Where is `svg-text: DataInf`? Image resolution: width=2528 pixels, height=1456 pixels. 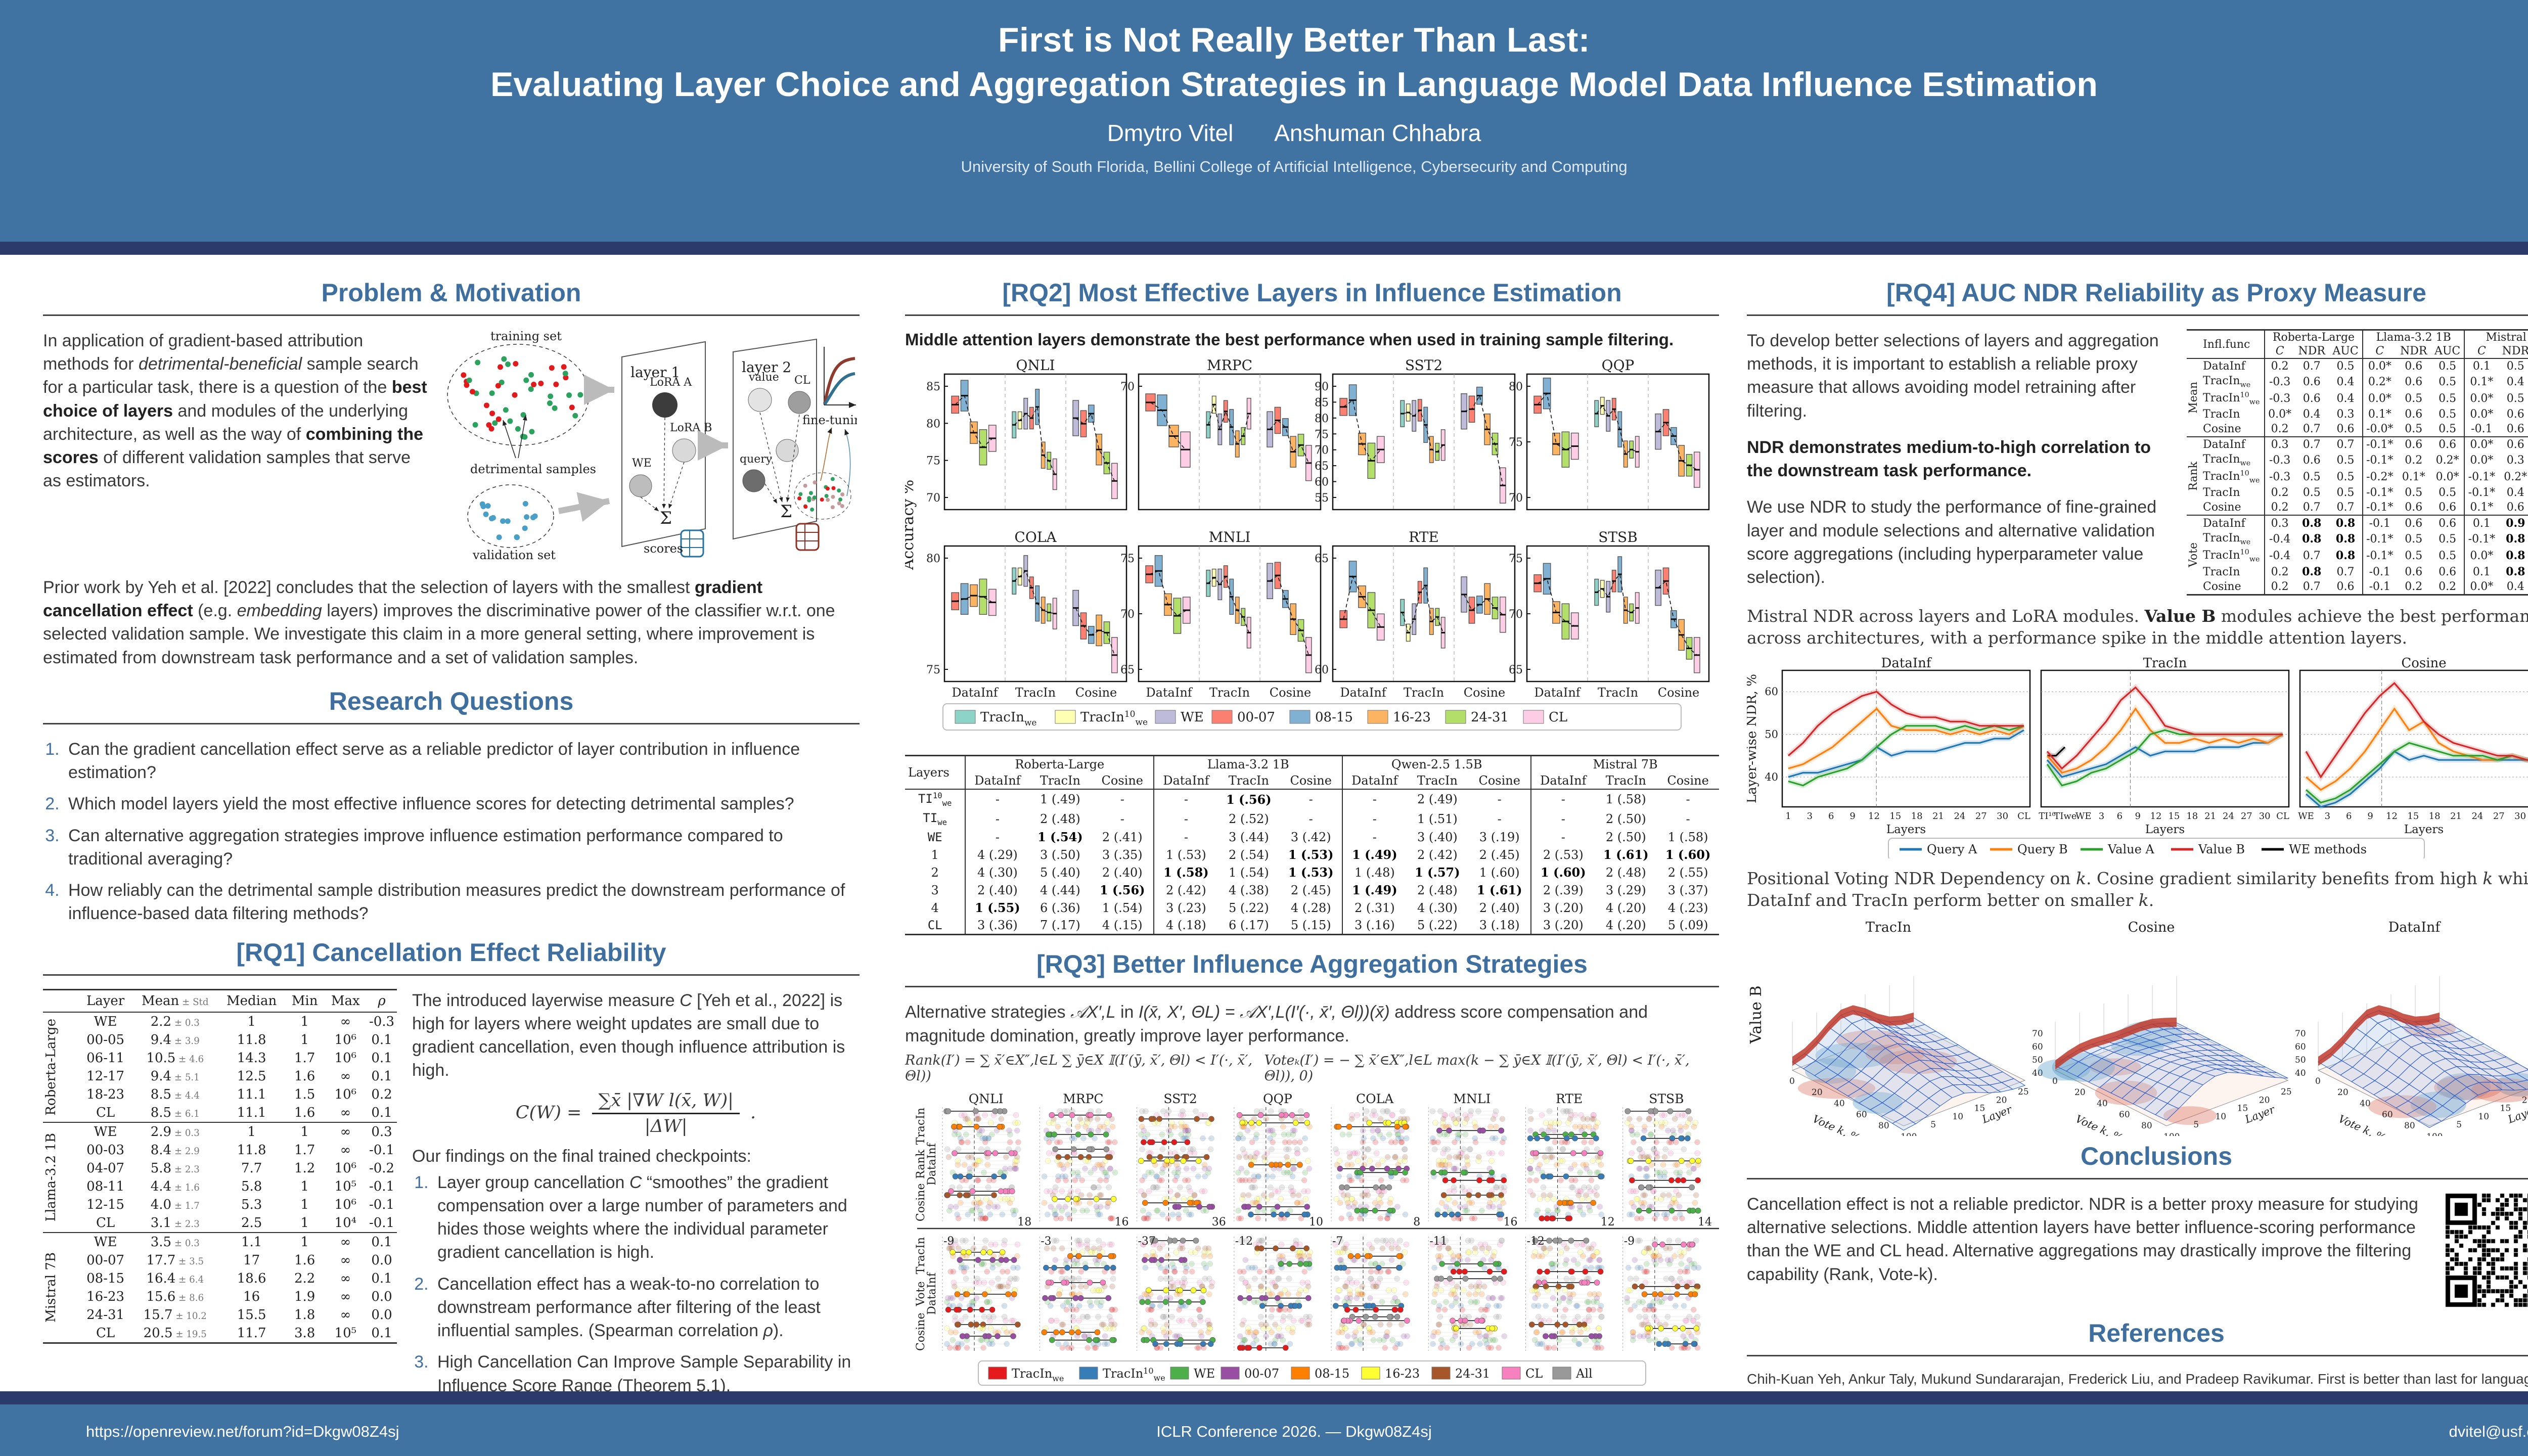
svg-text: DataInf is located at coordinates (2415, 927).